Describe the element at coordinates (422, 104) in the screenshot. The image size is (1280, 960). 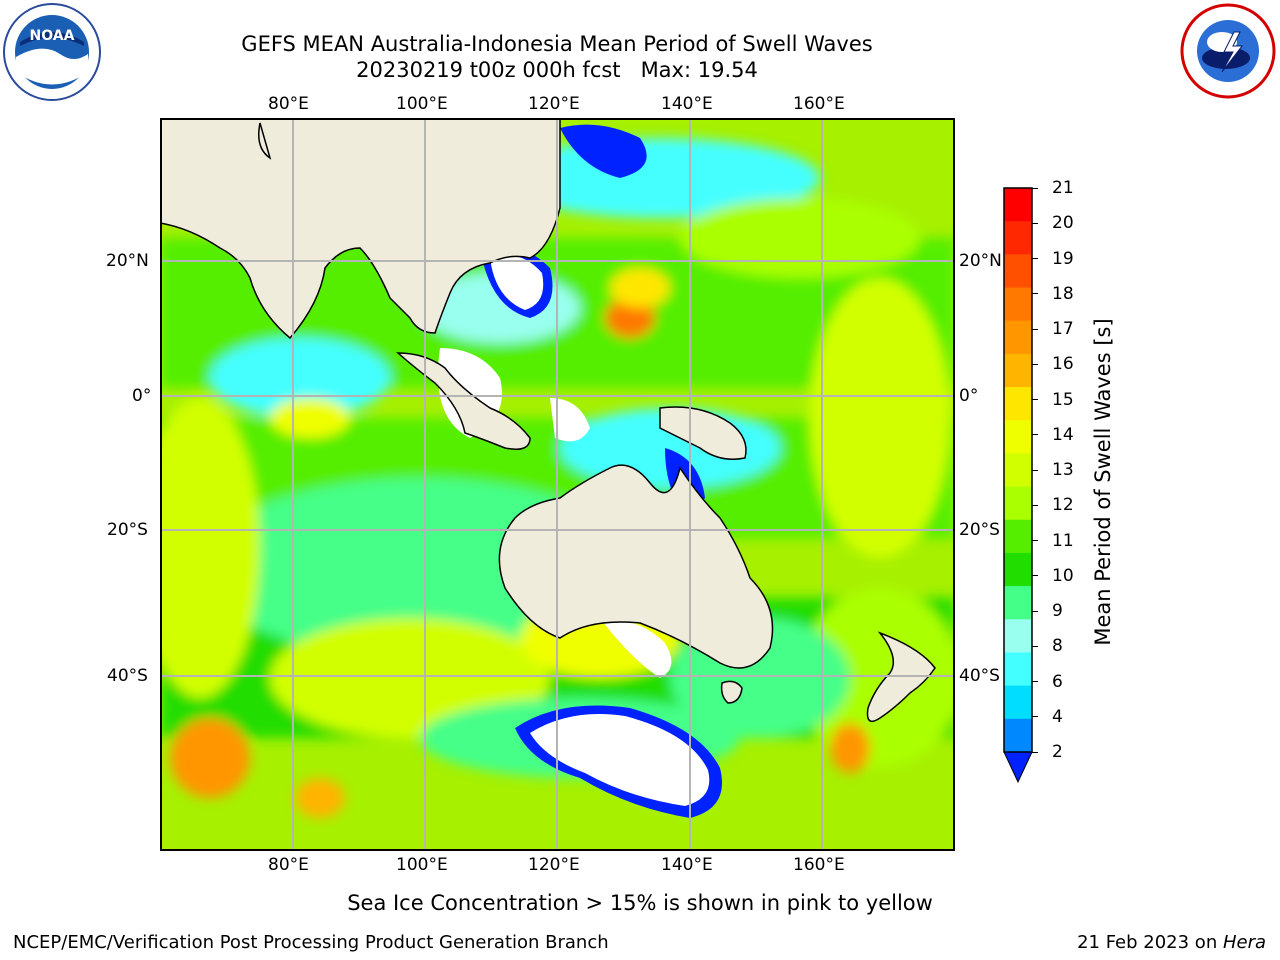
I see `lon-tick-top-2: 100°E` at that location.